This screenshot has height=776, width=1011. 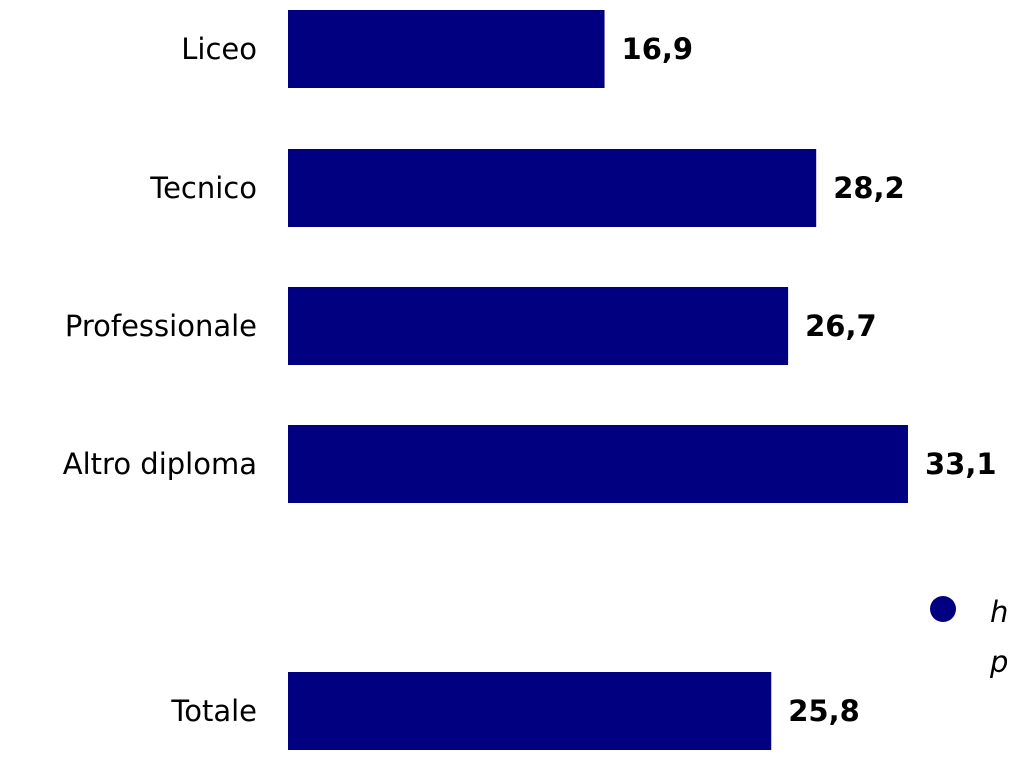 What do you see at coordinates (658, 49) in the screenshot?
I see `value-label: 16,9` at bounding box center [658, 49].